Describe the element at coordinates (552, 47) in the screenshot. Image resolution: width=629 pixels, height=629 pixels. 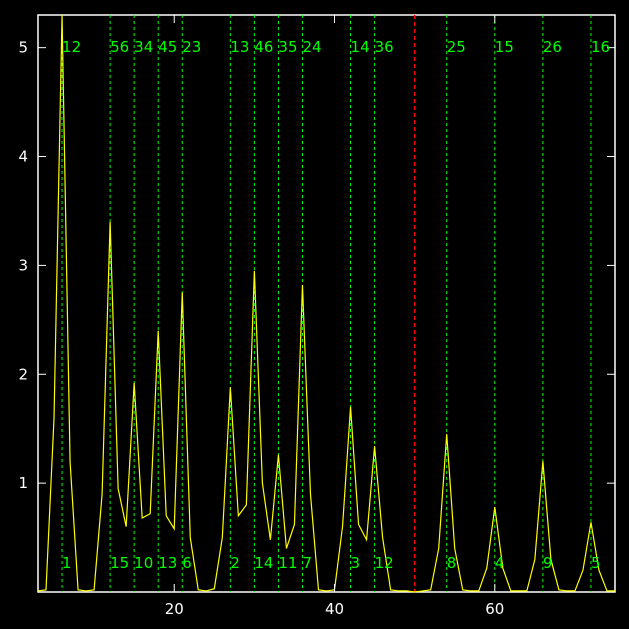
I see `top-peak-label: 26` at that location.